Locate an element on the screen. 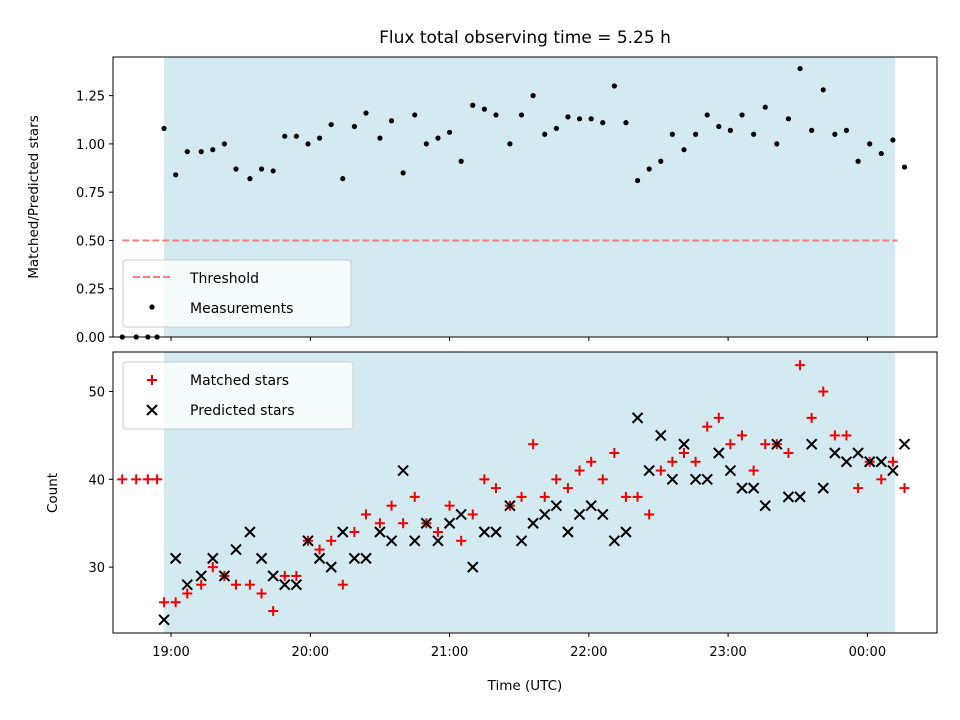 This screenshot has width=960, height=720. y-tick-label: 1.25 is located at coordinates (90, 97).